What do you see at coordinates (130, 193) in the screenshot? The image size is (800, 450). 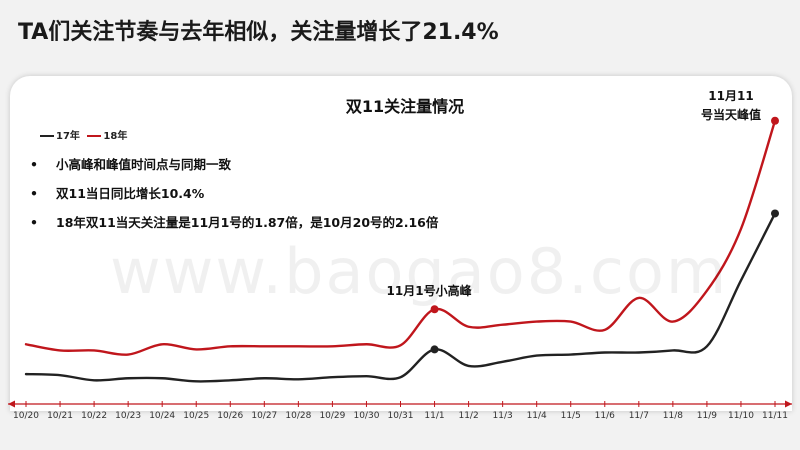 I see `bullet-text: 双11当日同比增长10.4%` at bounding box center [130, 193].